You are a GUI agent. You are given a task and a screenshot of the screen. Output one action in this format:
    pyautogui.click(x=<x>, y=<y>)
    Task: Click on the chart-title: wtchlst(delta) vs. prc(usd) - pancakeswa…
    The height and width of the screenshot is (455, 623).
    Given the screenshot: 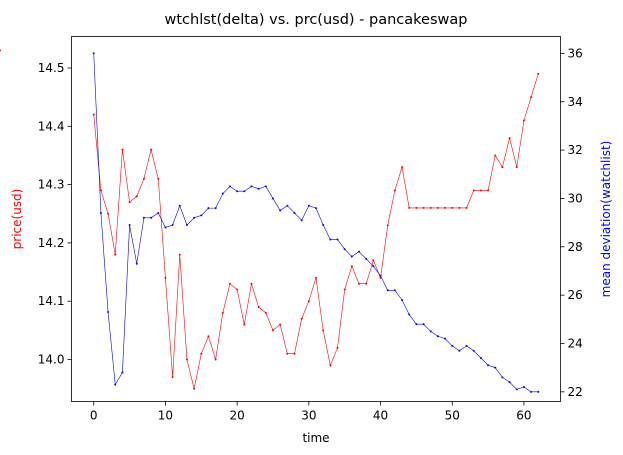 What is the action you would take?
    pyautogui.click(x=316, y=20)
    